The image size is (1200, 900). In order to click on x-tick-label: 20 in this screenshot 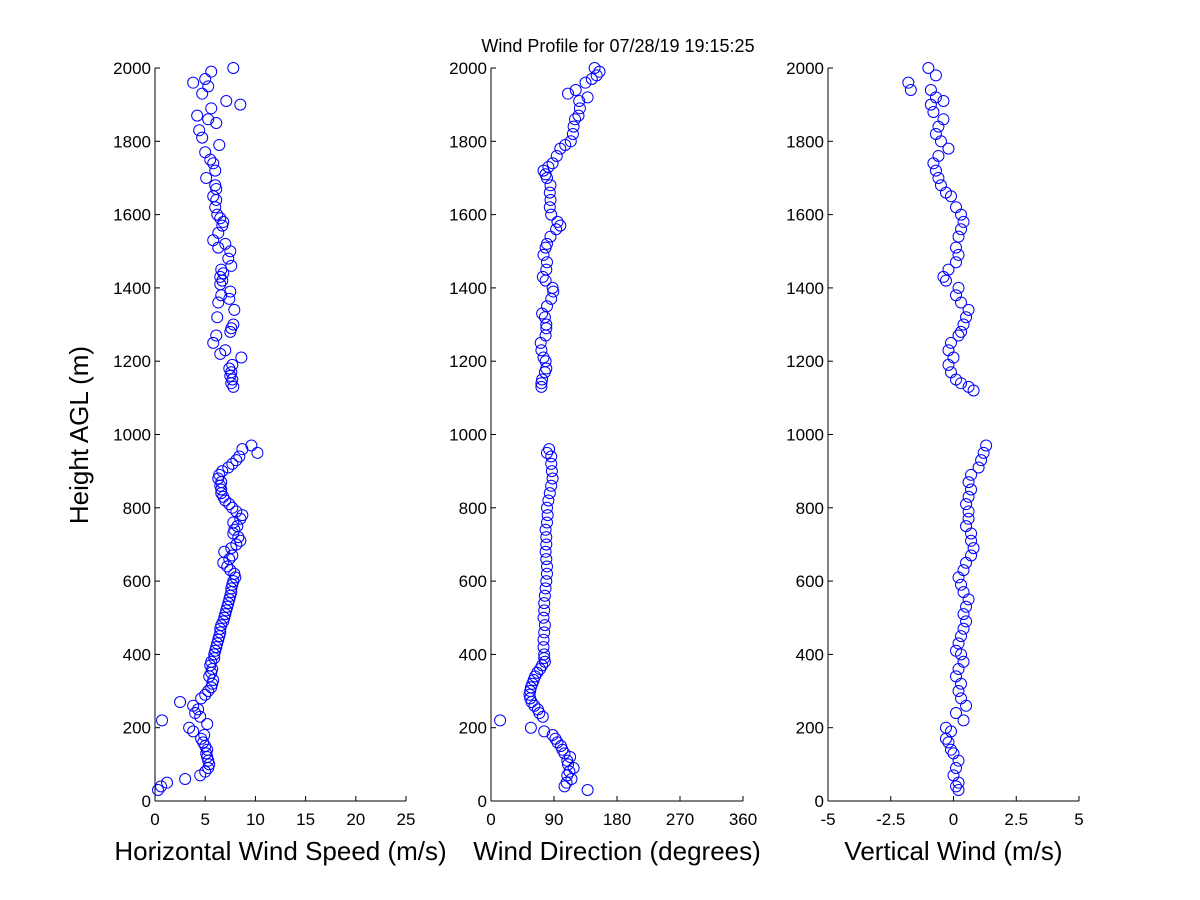, I will do `click(355, 819)`.